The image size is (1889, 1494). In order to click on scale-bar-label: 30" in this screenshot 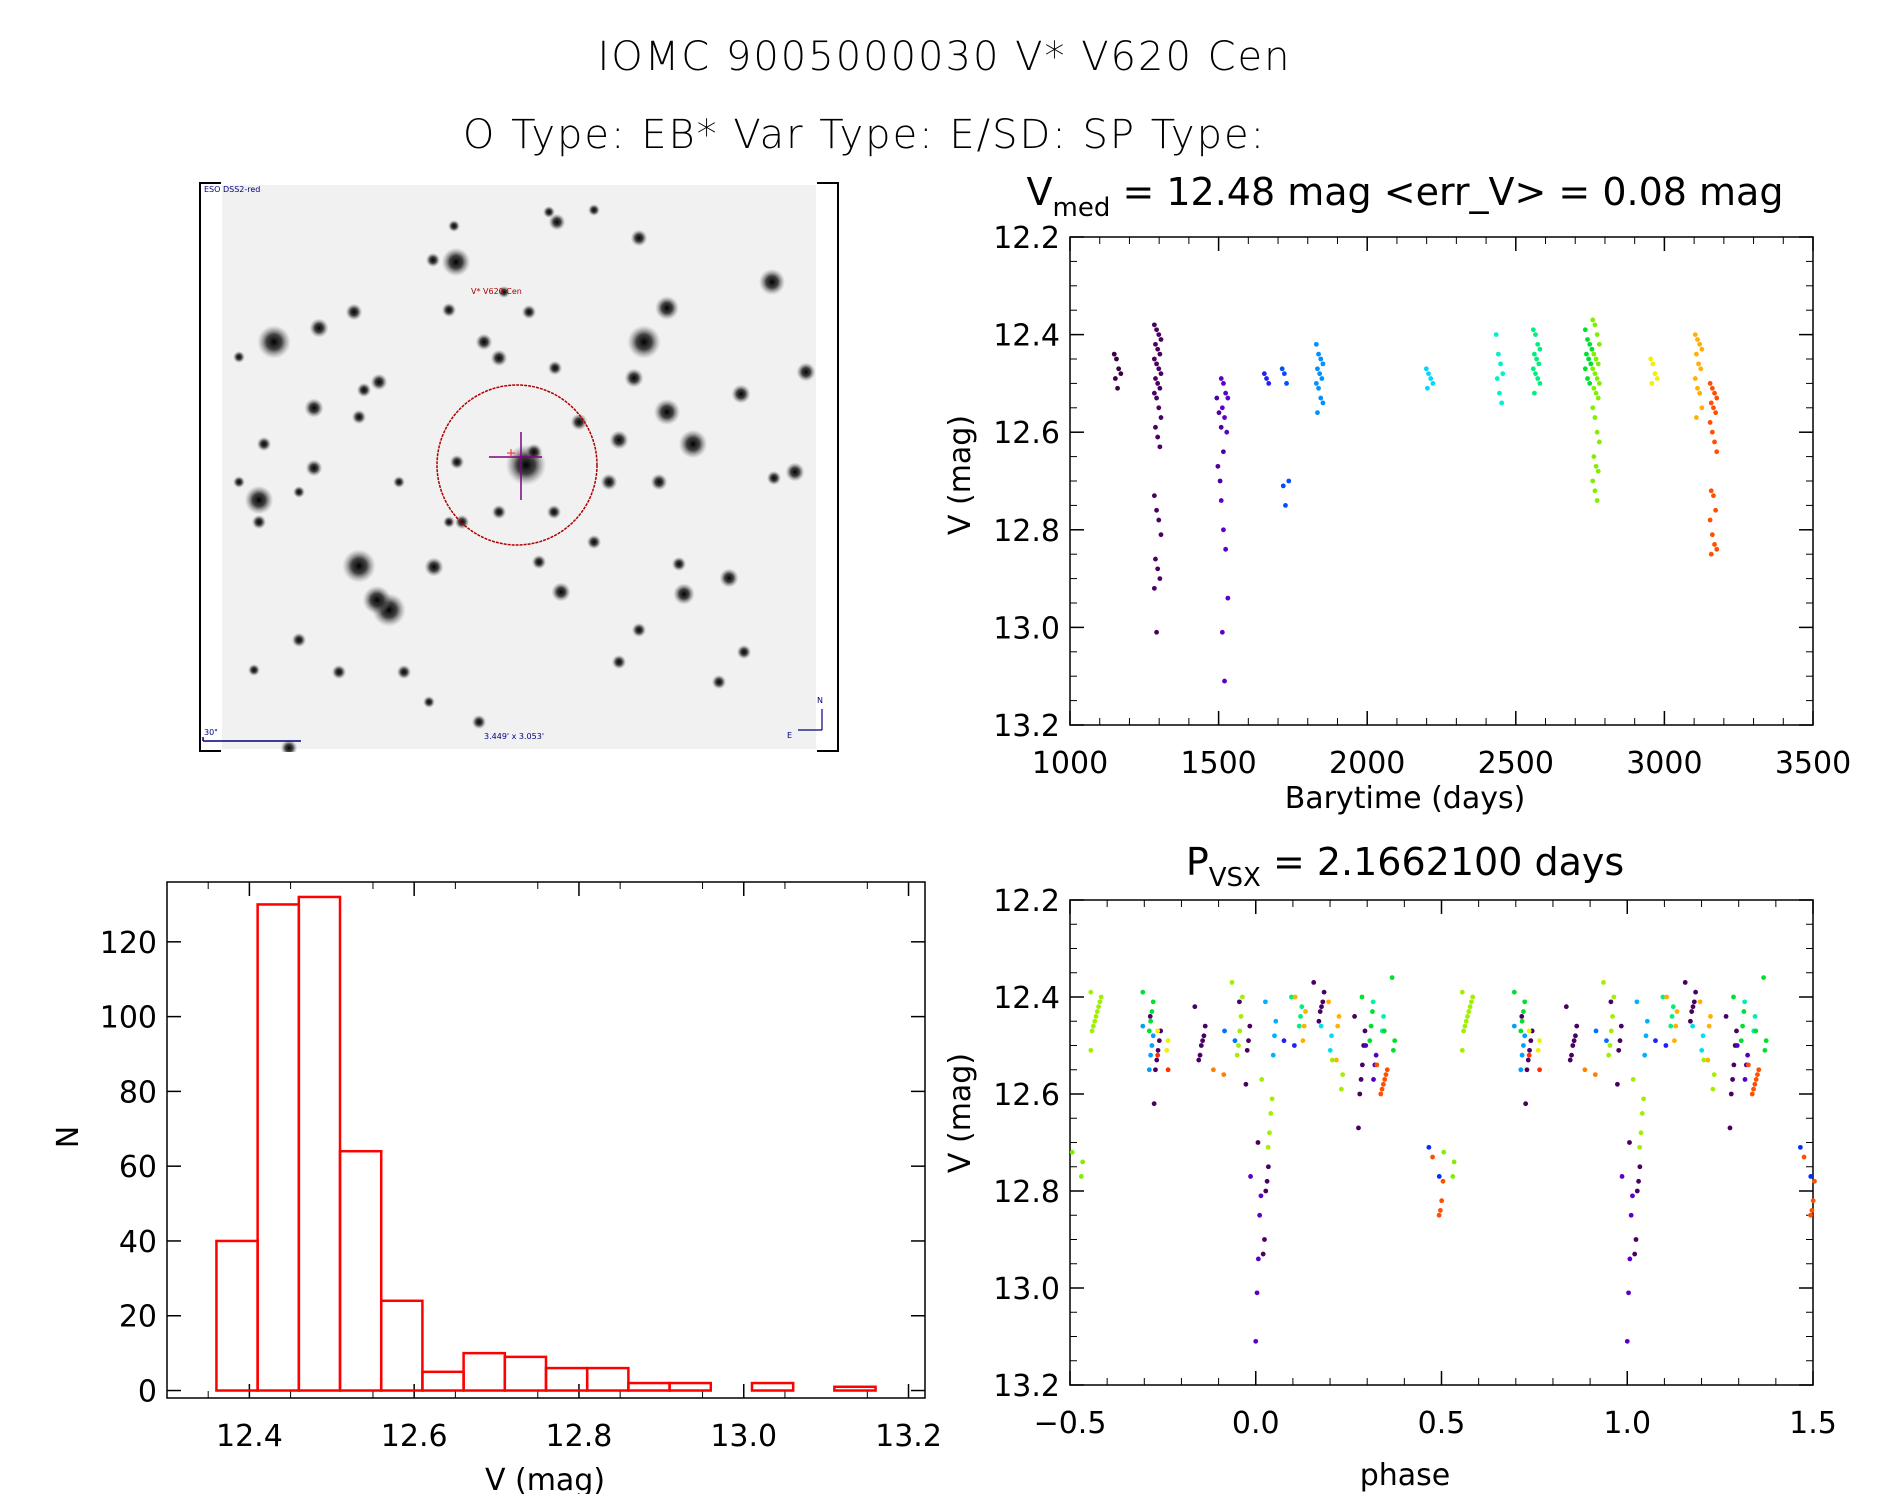, I will do `click(211, 732)`.